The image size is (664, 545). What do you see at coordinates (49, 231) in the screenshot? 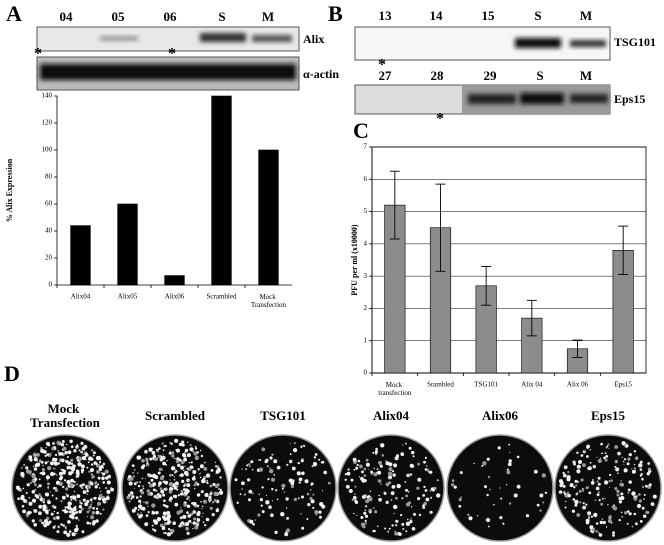
I see `y-tick-label: 40` at bounding box center [49, 231].